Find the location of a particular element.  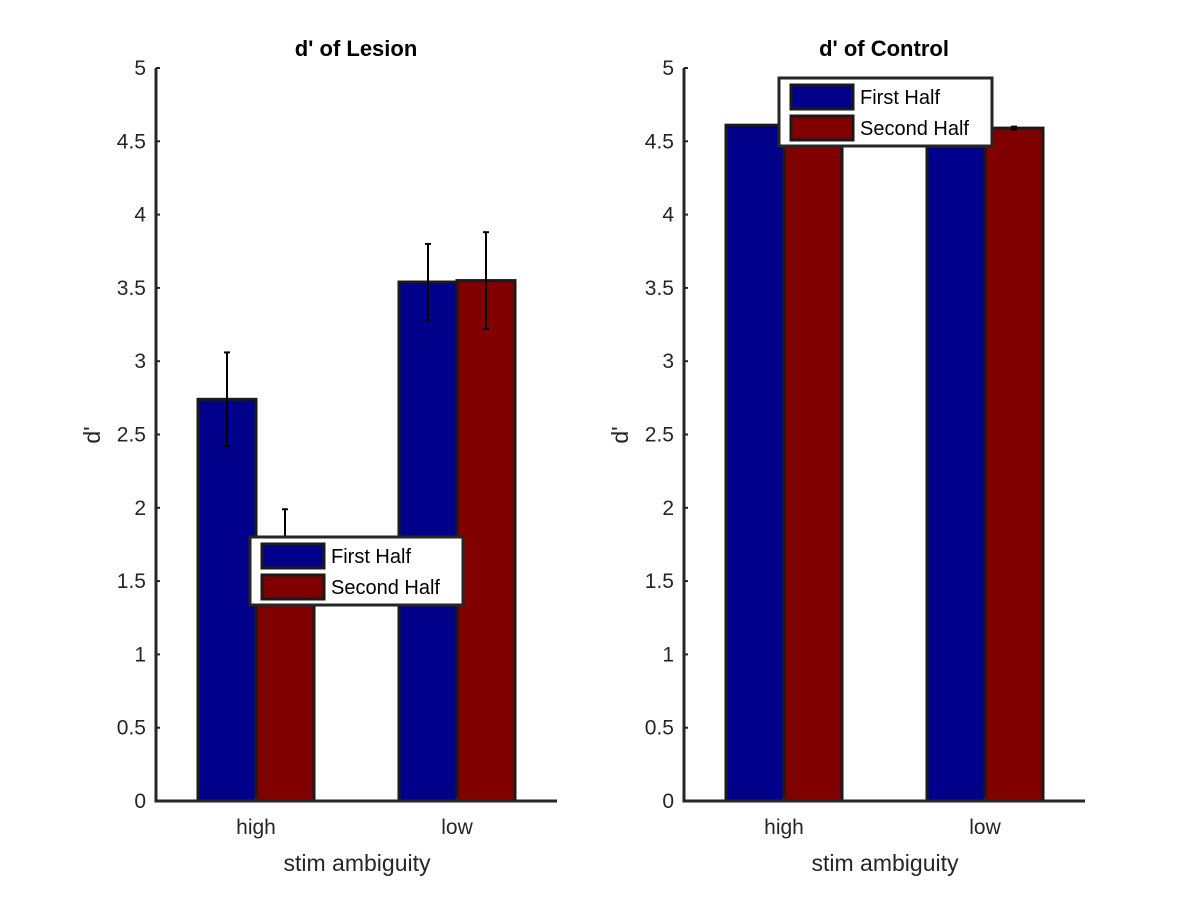

error-bars is located at coordinates (1014, 128).